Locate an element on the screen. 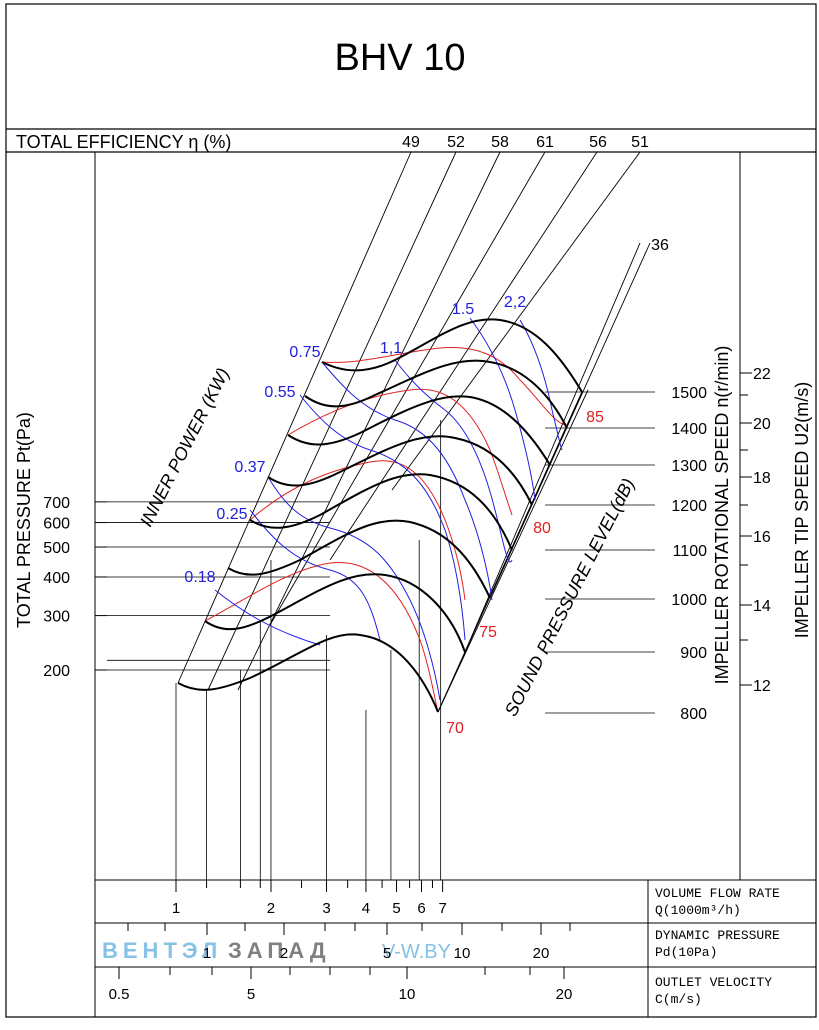  sound-level-value: 85 is located at coordinates (595, 417).